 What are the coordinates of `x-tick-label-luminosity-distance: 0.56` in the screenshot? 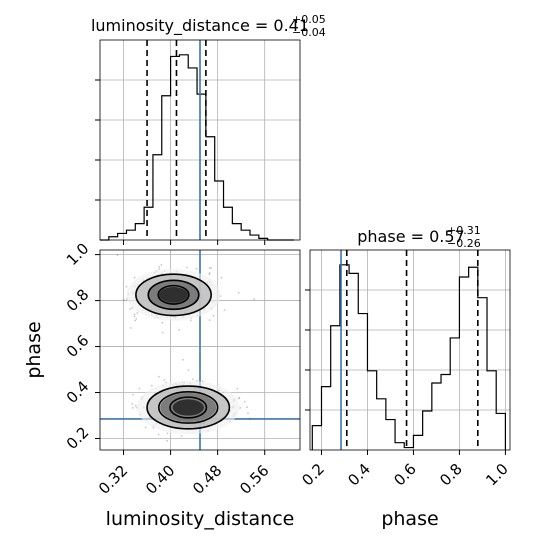 It's located at (254, 479).